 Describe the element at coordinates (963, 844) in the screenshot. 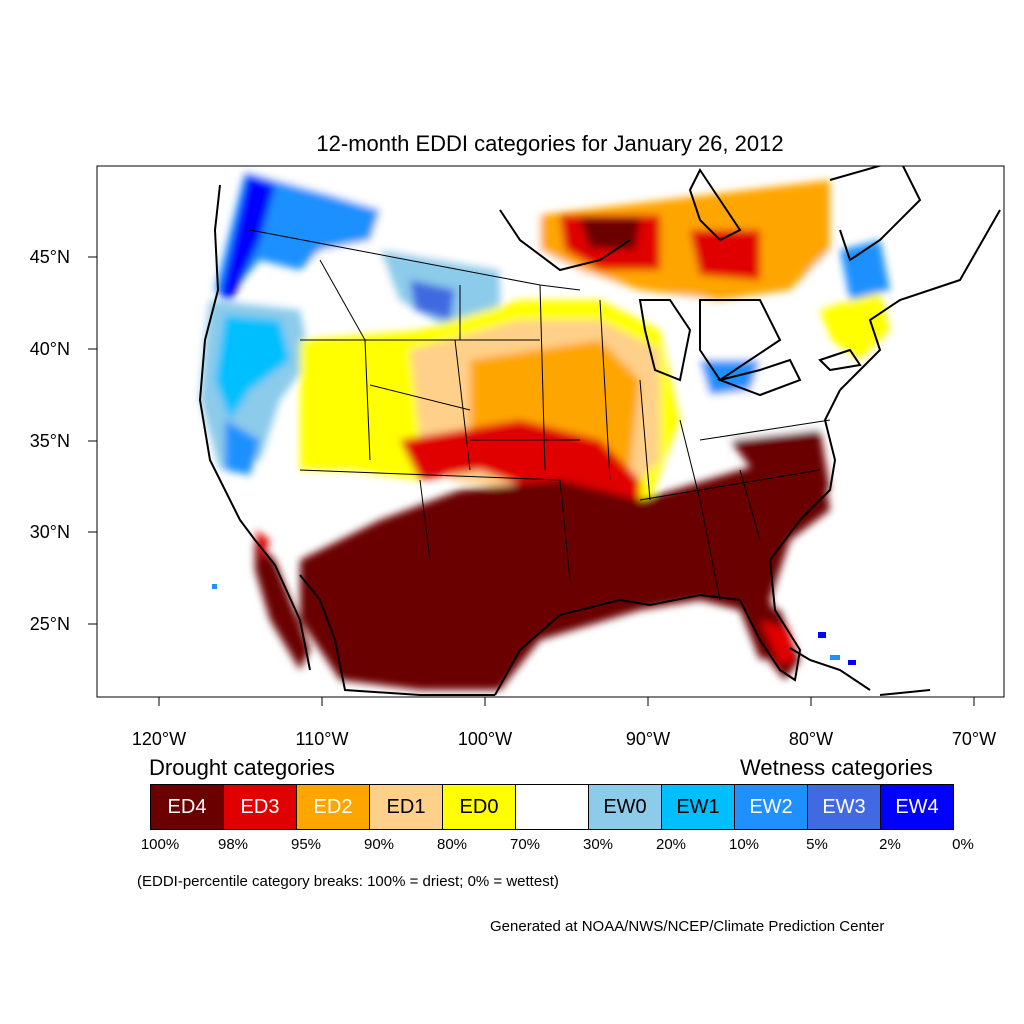

I see `break-label: 0%` at that location.